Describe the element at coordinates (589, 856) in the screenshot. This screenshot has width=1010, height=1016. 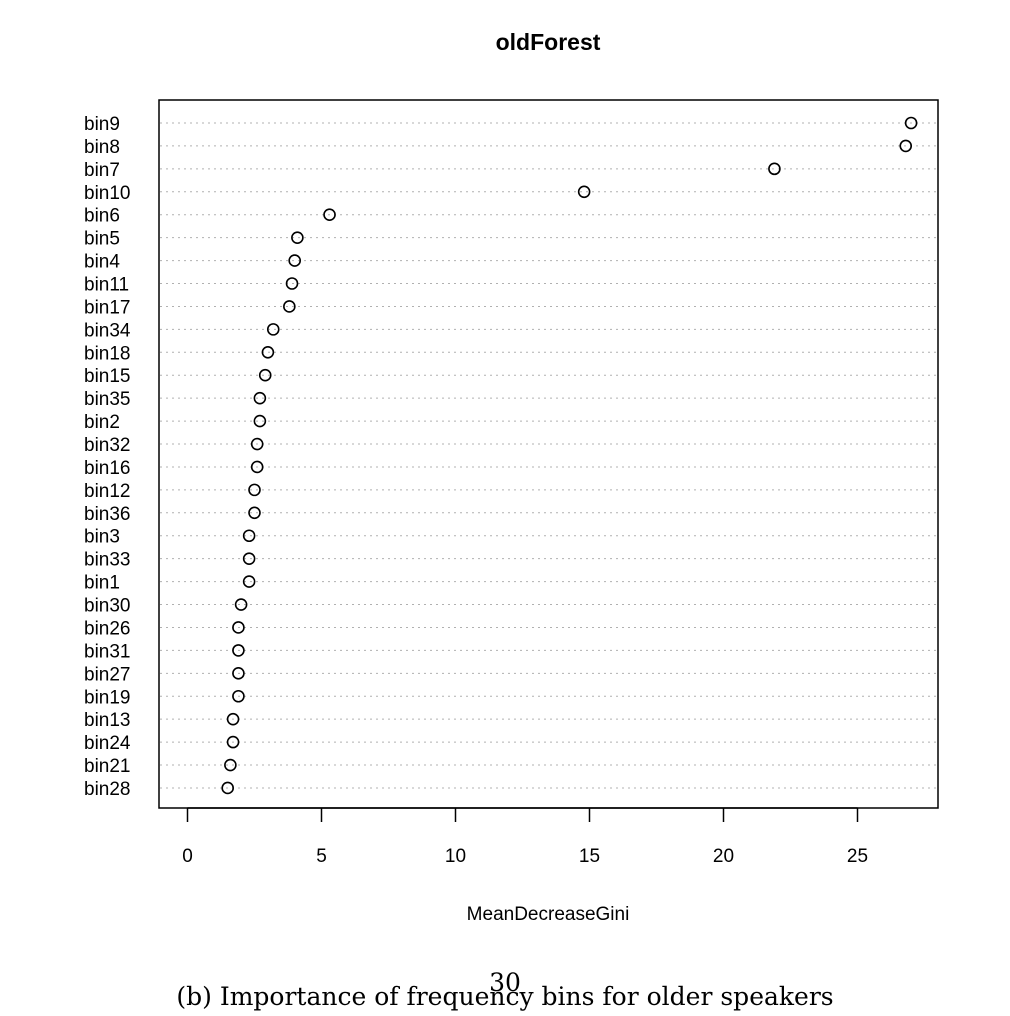
I see `x-tick-label-15: 15` at that location.